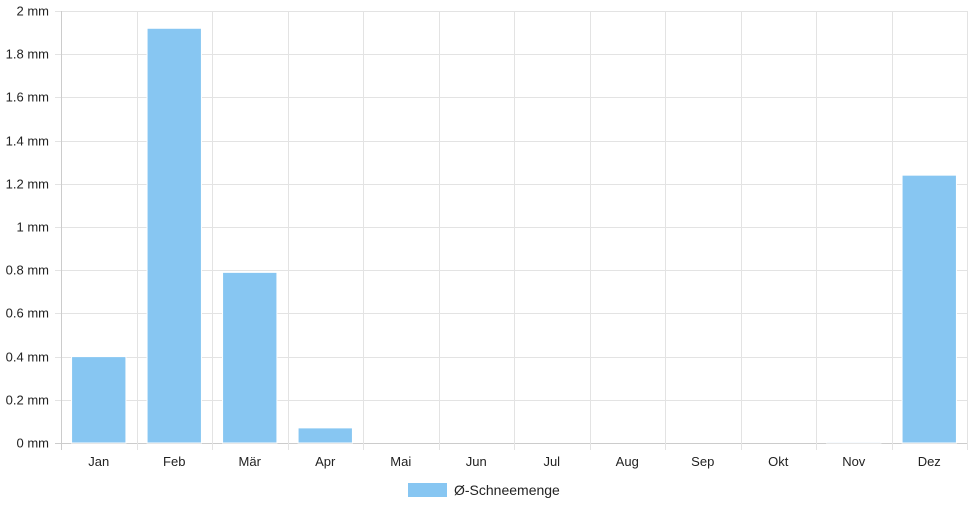 This screenshot has width=968, height=513. Describe the element at coordinates (98, 461) in the screenshot. I see `x-tick-label: Jan` at that location.